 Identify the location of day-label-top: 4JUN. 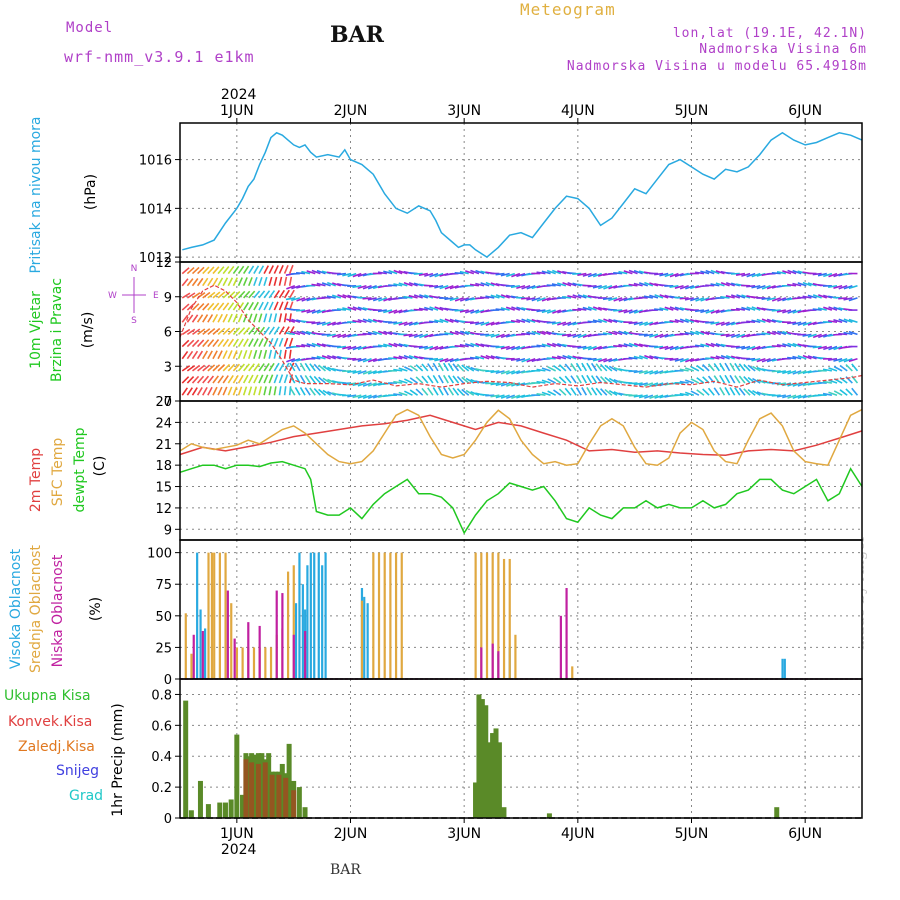
(578, 111).